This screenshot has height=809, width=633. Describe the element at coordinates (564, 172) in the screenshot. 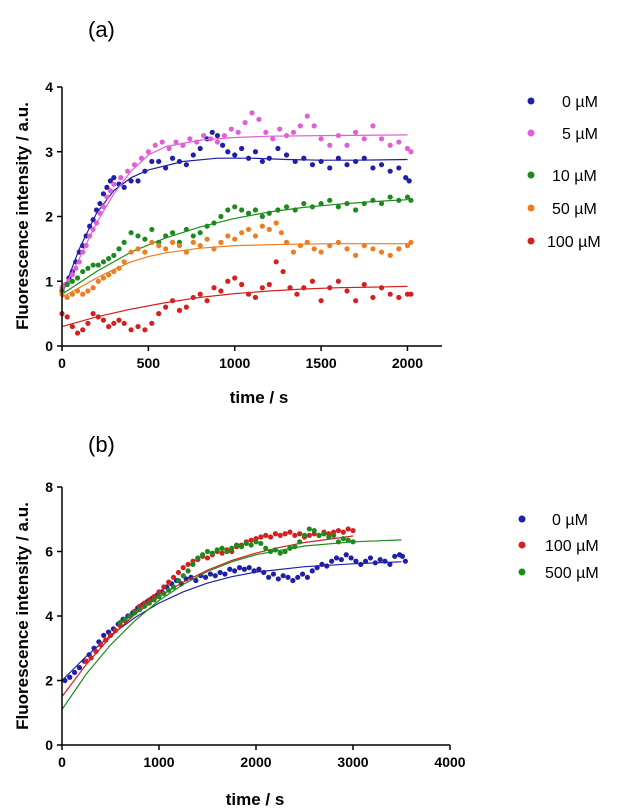

I see `panel-a-legend: 0 µM 5 µM 10 µM 50 µM 100 µM` at that location.